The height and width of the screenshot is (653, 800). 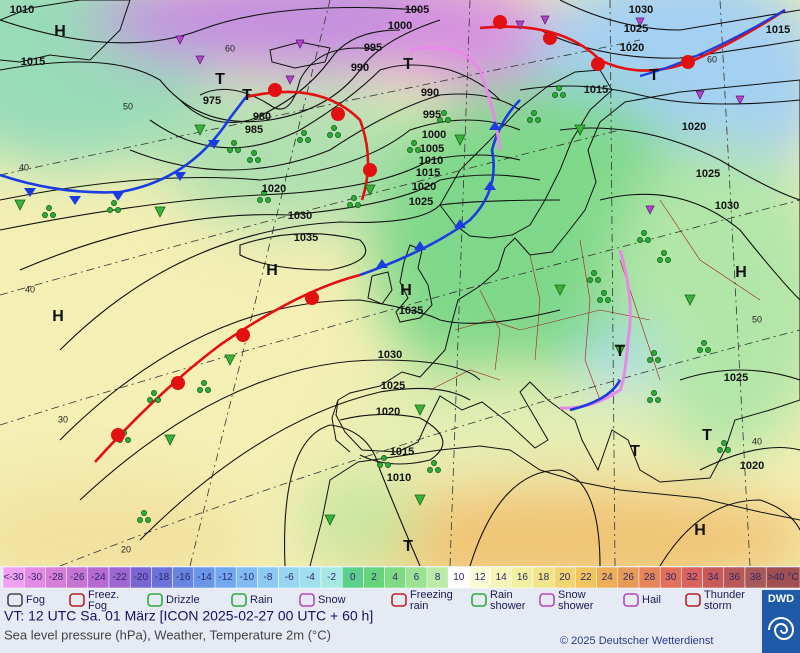 What do you see at coordinates (103, 595) in the screenshot?
I see `legend-label: Freez.` at bounding box center [103, 595].